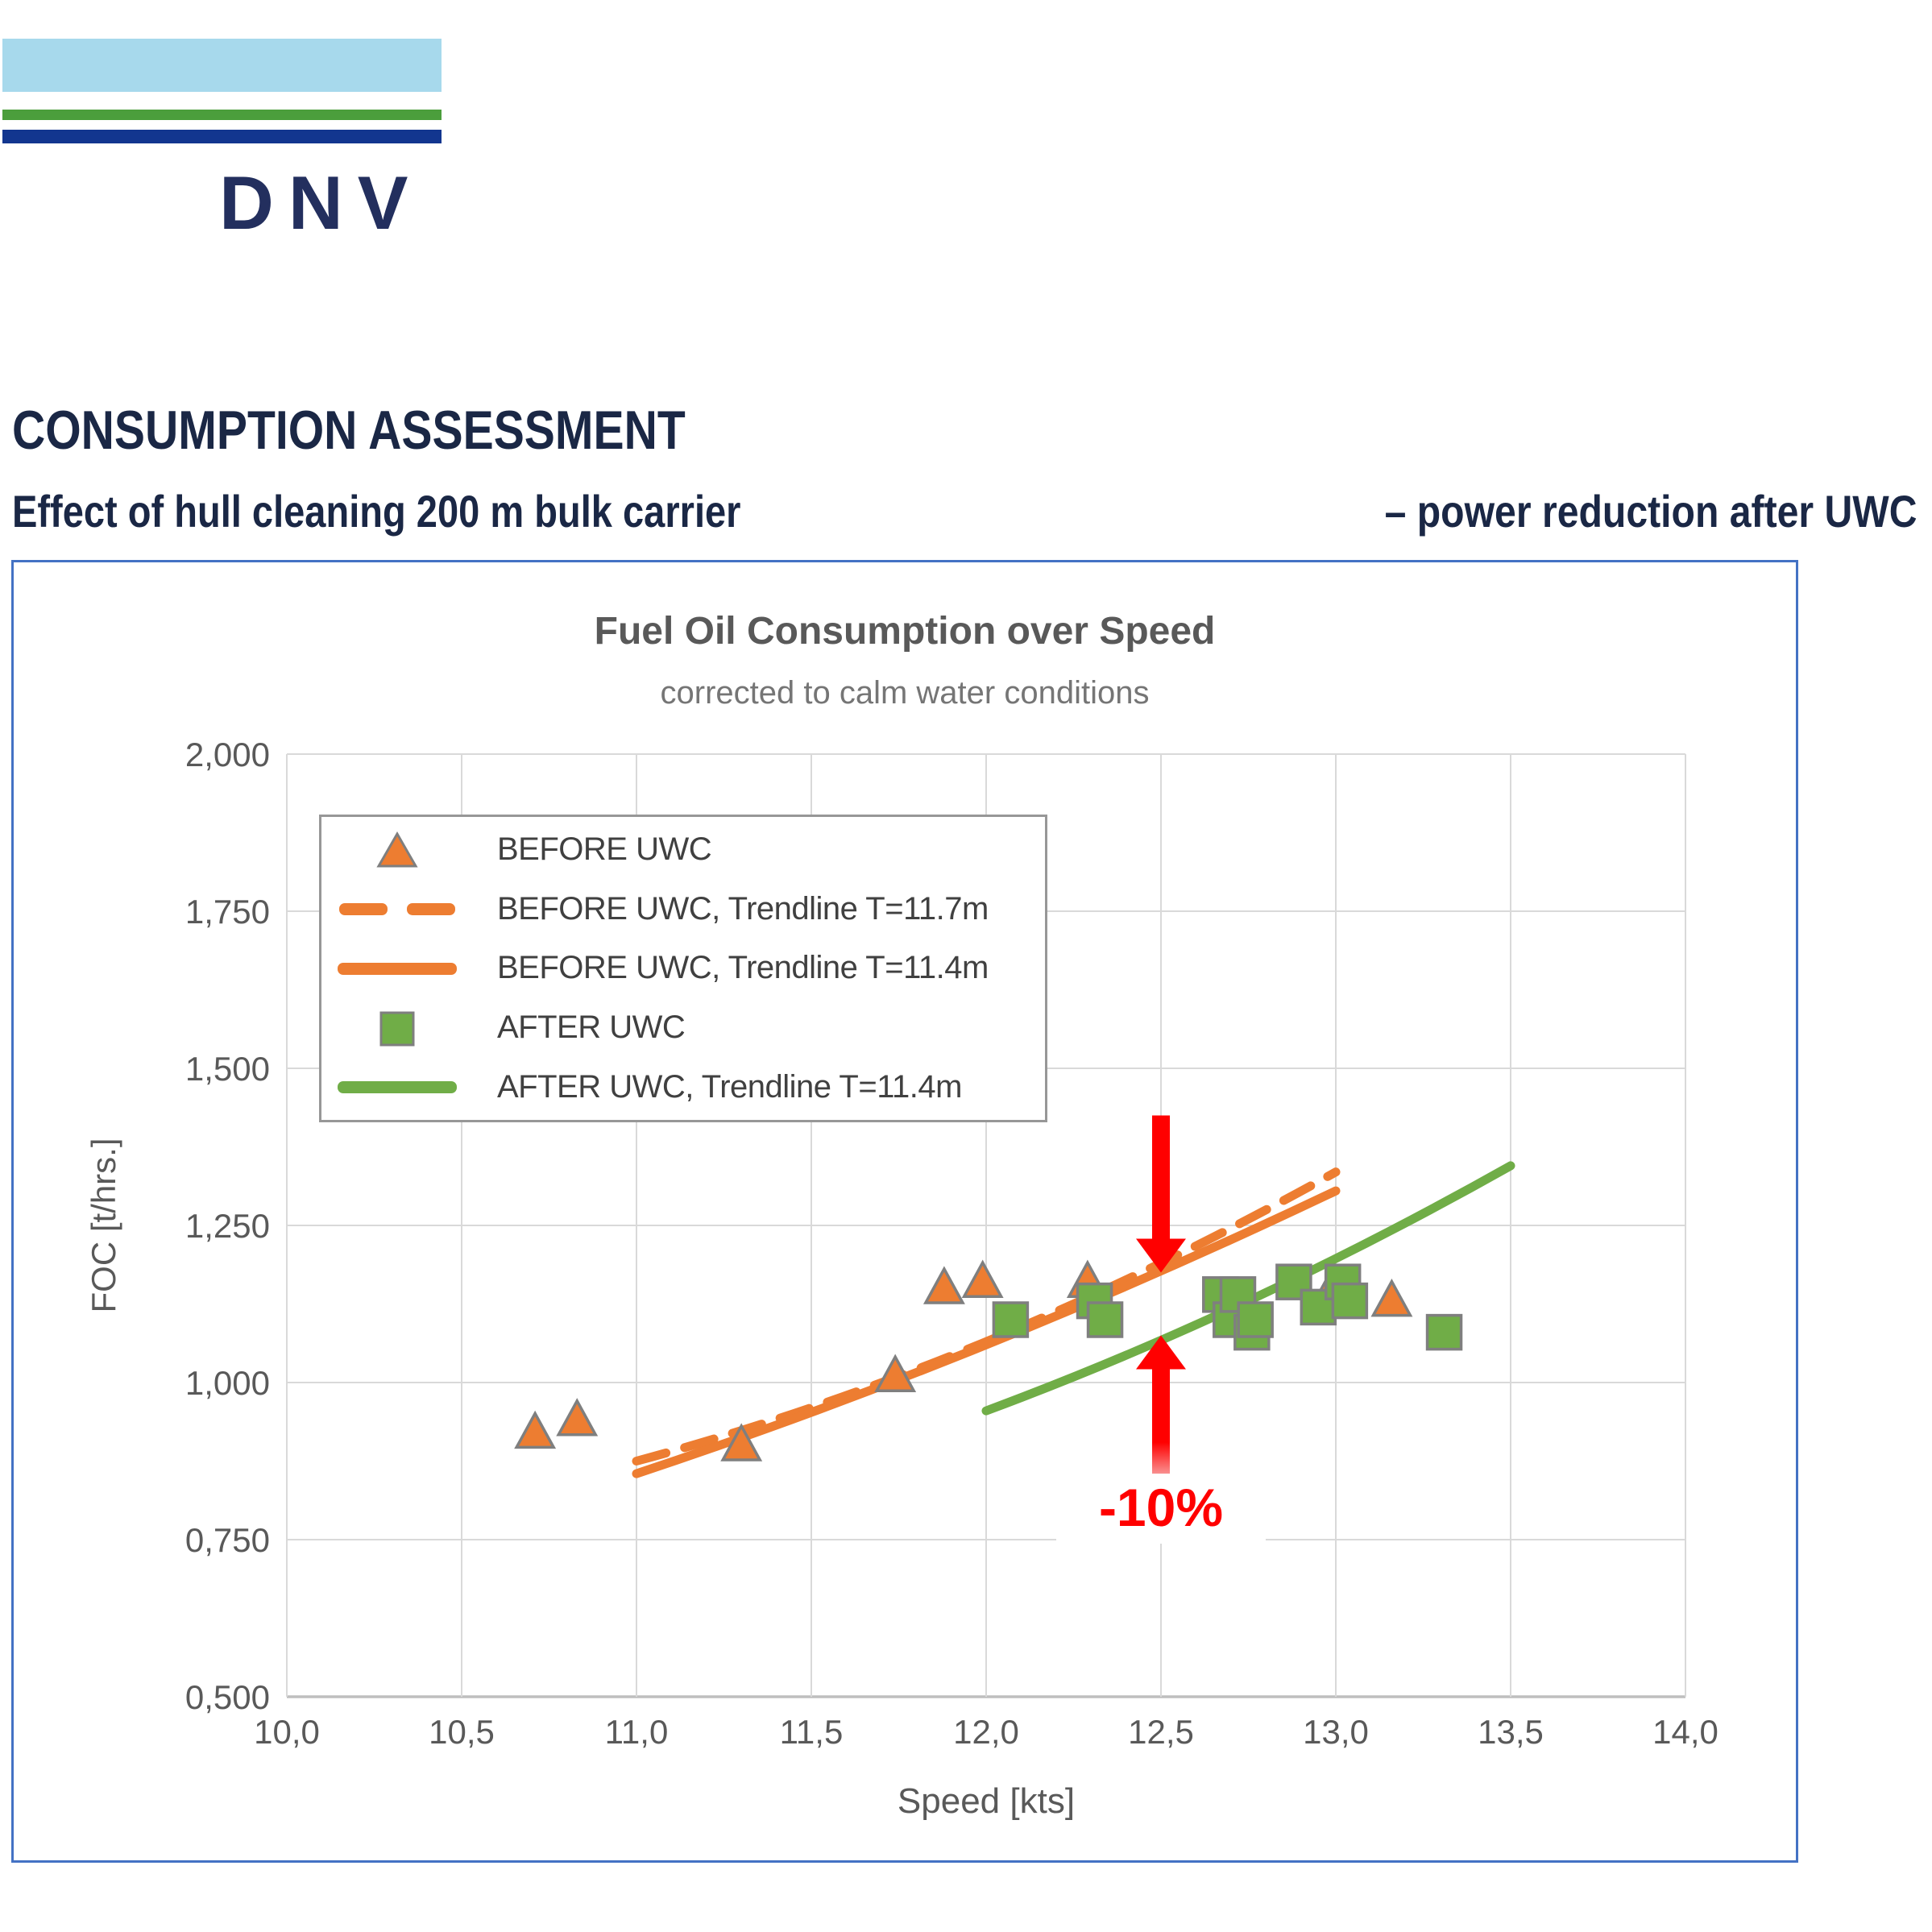 The height and width of the screenshot is (1932, 1932). I want to click on subtitle-right-text: – power reduction after UWC, so click(1651, 511).